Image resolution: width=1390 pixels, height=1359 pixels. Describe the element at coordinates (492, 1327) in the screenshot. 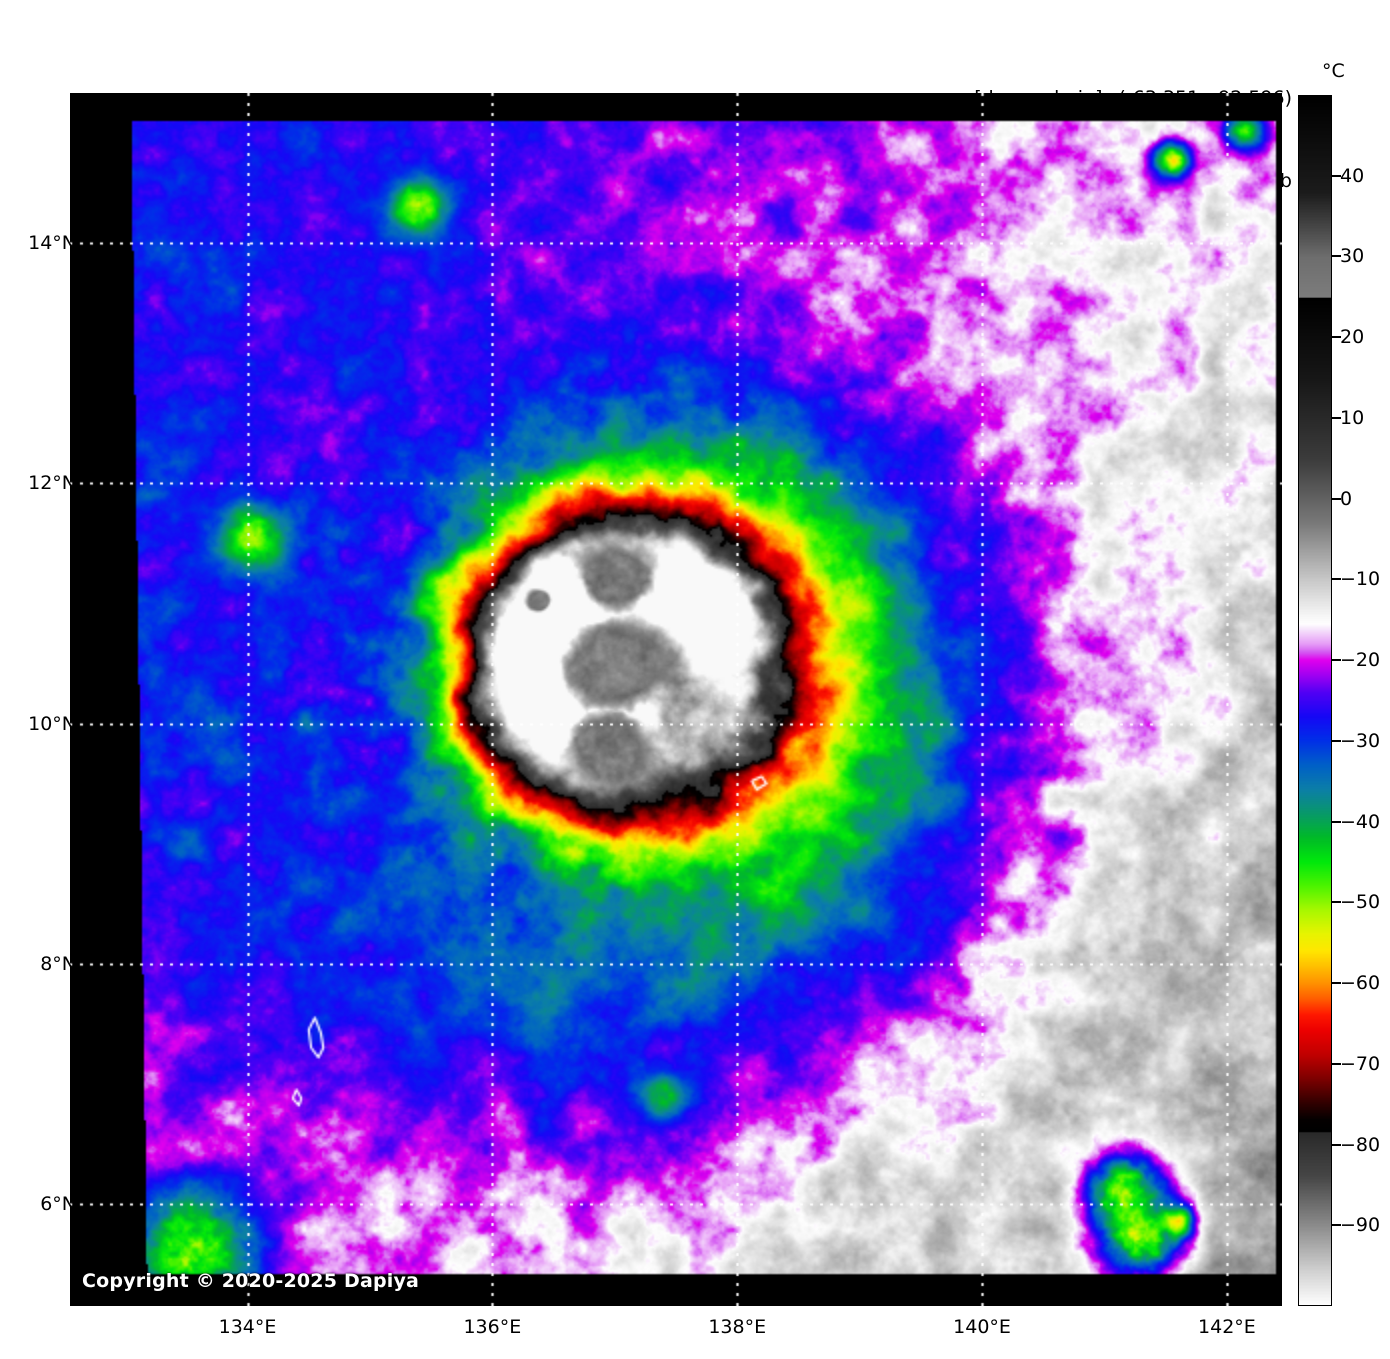

I see `longitude-tick-label: 136°E` at that location.